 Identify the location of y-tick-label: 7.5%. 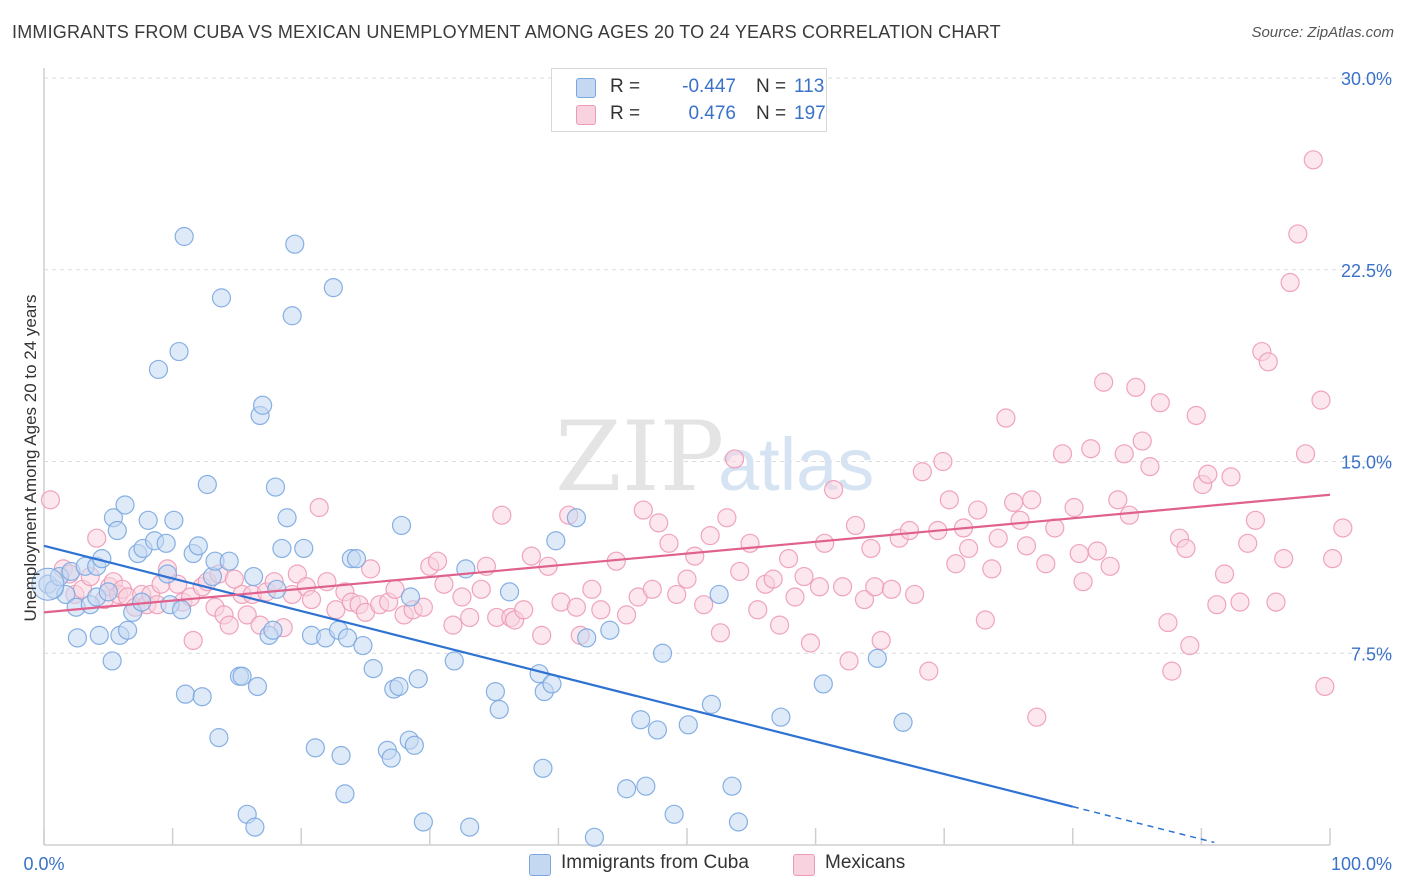
(1371, 654).